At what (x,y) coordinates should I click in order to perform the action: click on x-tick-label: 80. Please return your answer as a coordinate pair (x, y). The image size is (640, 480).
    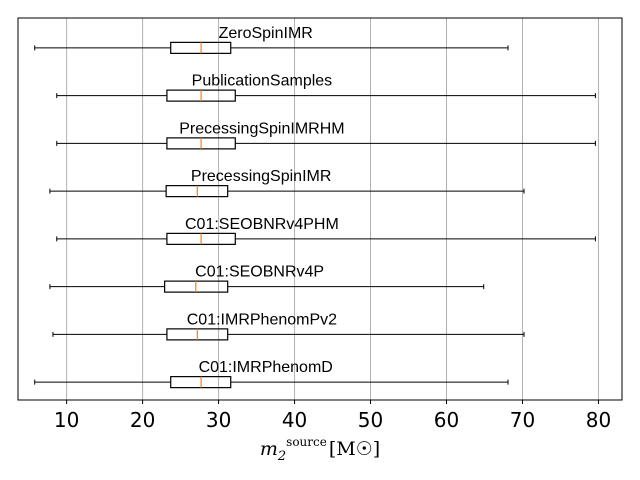
    Looking at the image, I should click on (598, 420).